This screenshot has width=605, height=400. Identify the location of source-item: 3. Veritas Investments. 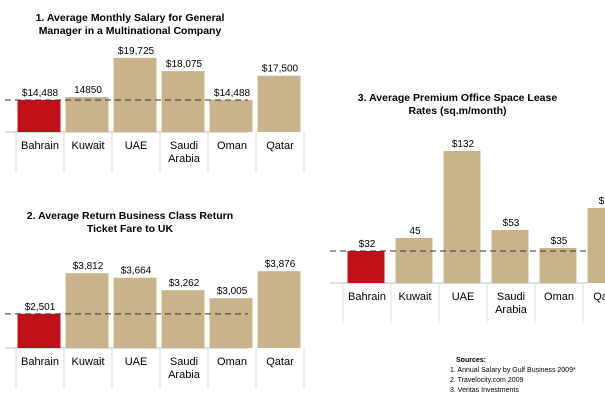
(484, 390).